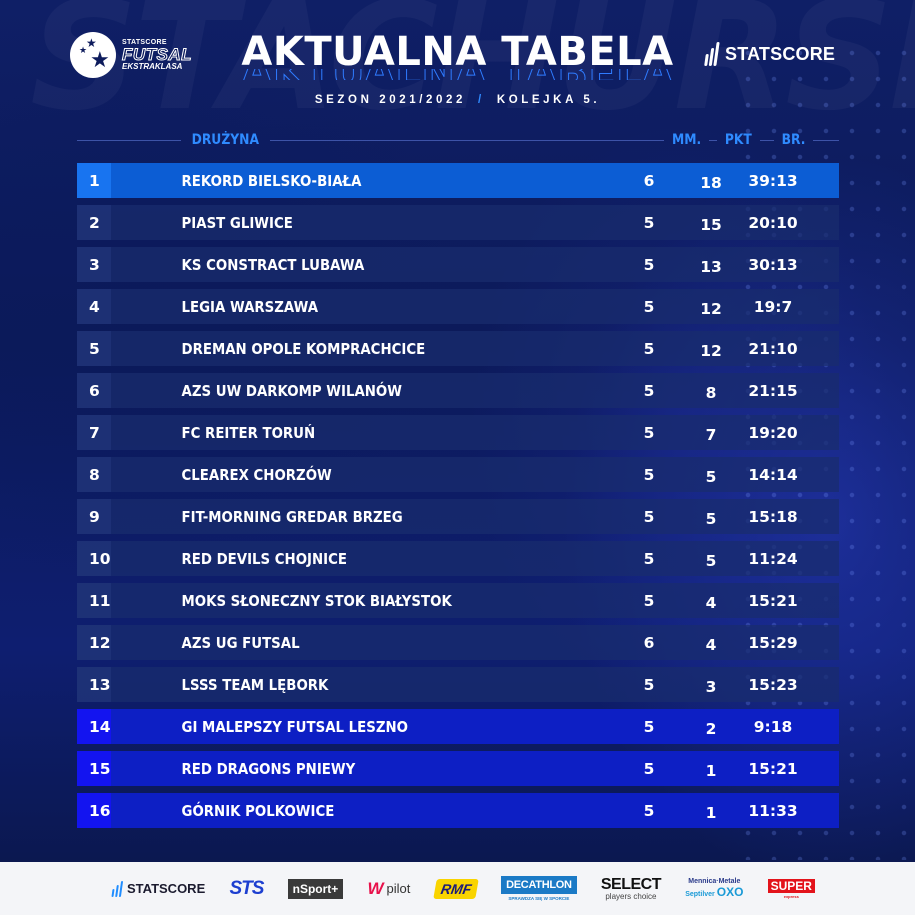 This screenshot has height=915, width=915. I want to click on points: 15, so click(711, 224).